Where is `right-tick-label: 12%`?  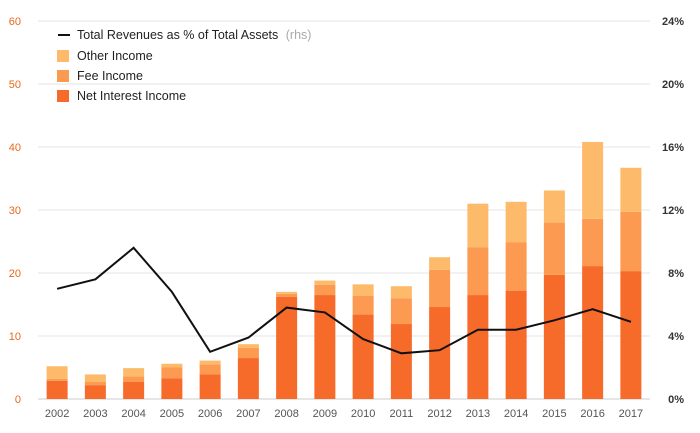 right-tick-label: 12% is located at coordinates (673, 211).